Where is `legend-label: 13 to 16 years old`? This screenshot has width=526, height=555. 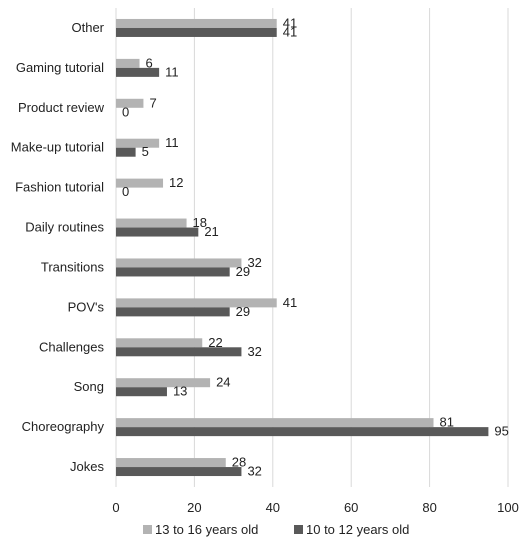
legend-label: 13 to 16 years old is located at coordinates (206, 529).